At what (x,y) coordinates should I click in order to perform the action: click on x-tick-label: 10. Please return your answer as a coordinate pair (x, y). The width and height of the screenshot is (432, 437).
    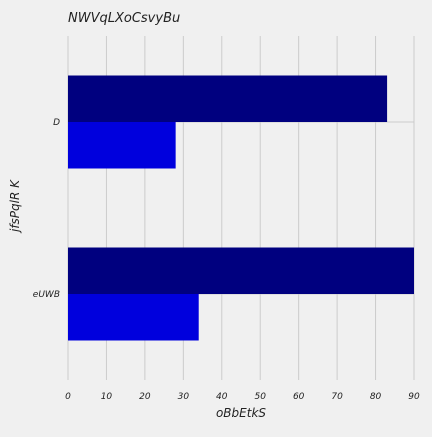
    Looking at the image, I should click on (107, 397).